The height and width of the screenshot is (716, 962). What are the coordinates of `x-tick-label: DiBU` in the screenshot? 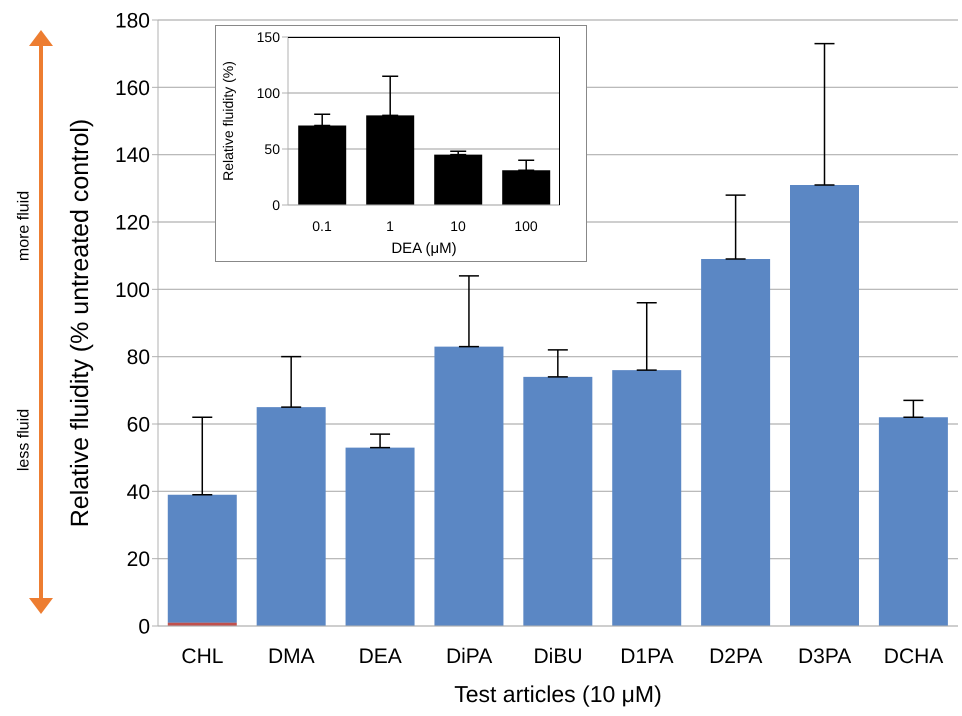 It's located at (558, 656).